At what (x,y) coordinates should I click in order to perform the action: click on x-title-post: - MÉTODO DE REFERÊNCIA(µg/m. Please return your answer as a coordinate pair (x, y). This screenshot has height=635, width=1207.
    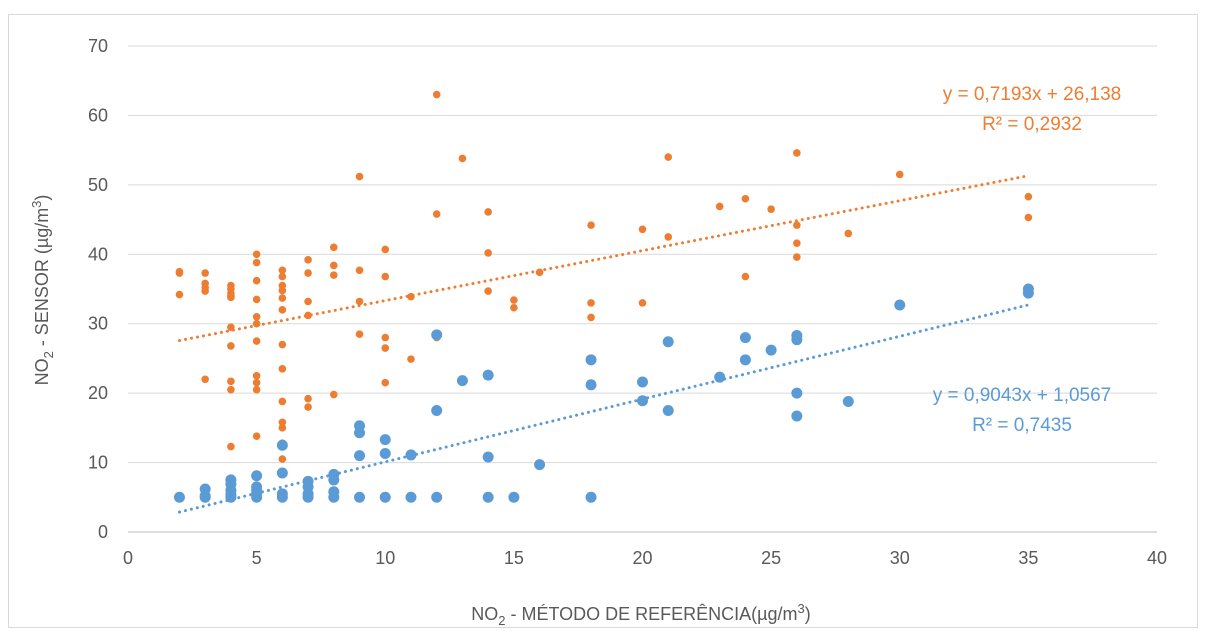
    Looking at the image, I should click on (651, 614).